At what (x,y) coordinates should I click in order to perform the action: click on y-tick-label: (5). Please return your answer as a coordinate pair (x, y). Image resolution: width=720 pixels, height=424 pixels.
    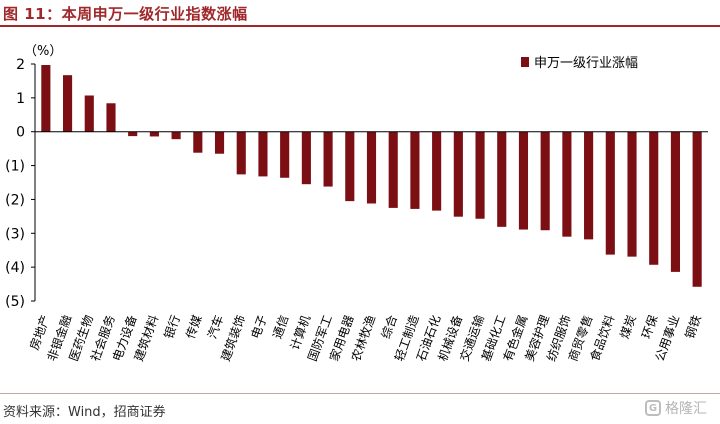
    Looking at the image, I should click on (15, 302).